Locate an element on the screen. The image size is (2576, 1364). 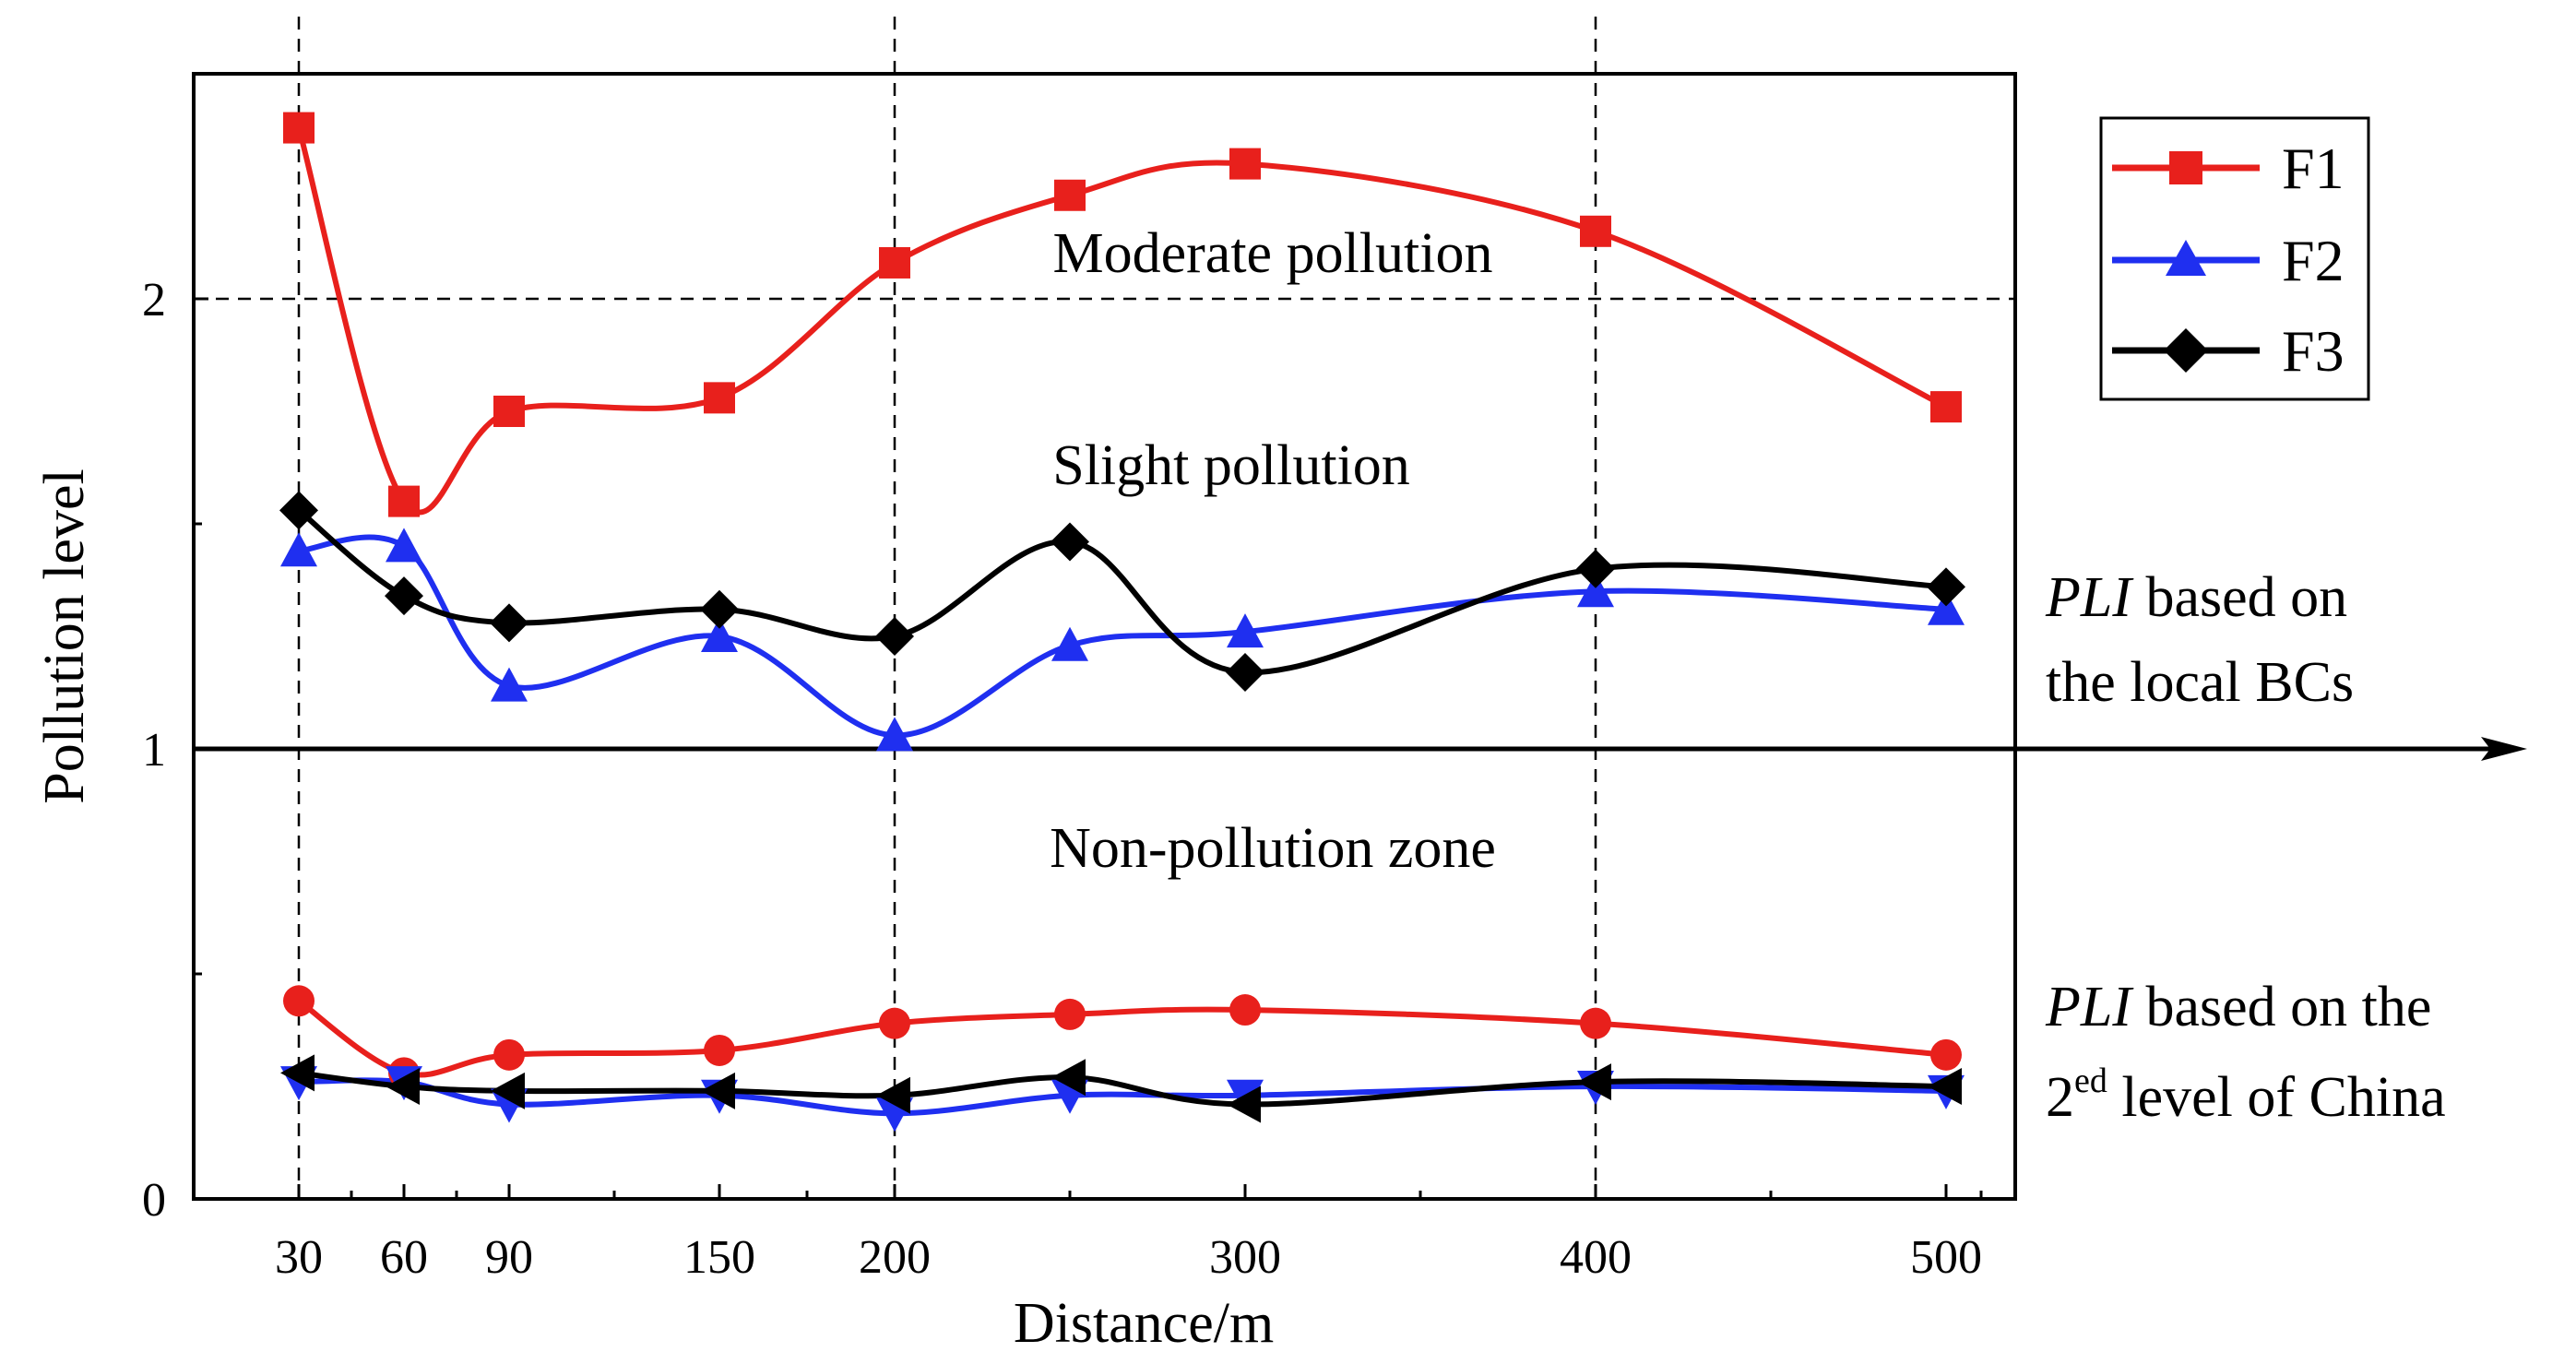
x-tick-label-500: 500 is located at coordinates (1946, 1257).